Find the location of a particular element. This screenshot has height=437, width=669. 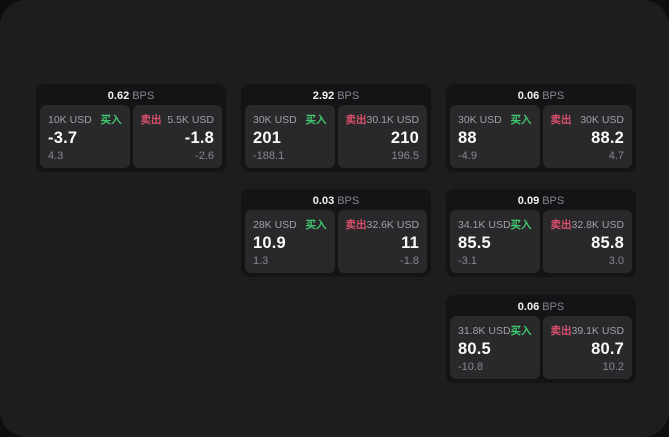

sell-delta: 10.2 is located at coordinates (613, 367).